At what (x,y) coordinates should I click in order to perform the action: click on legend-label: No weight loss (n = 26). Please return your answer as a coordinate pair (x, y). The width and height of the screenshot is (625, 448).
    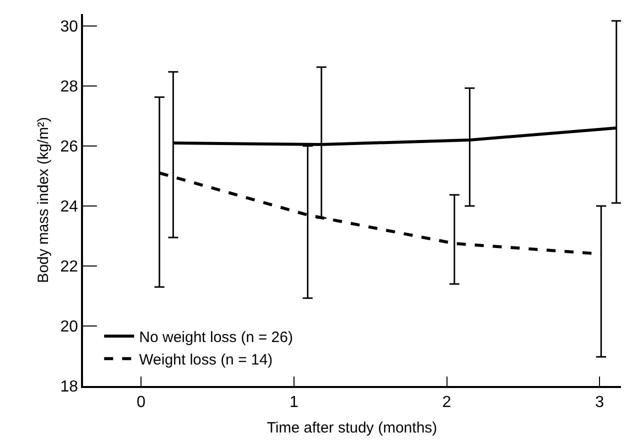
    Looking at the image, I should click on (216, 337).